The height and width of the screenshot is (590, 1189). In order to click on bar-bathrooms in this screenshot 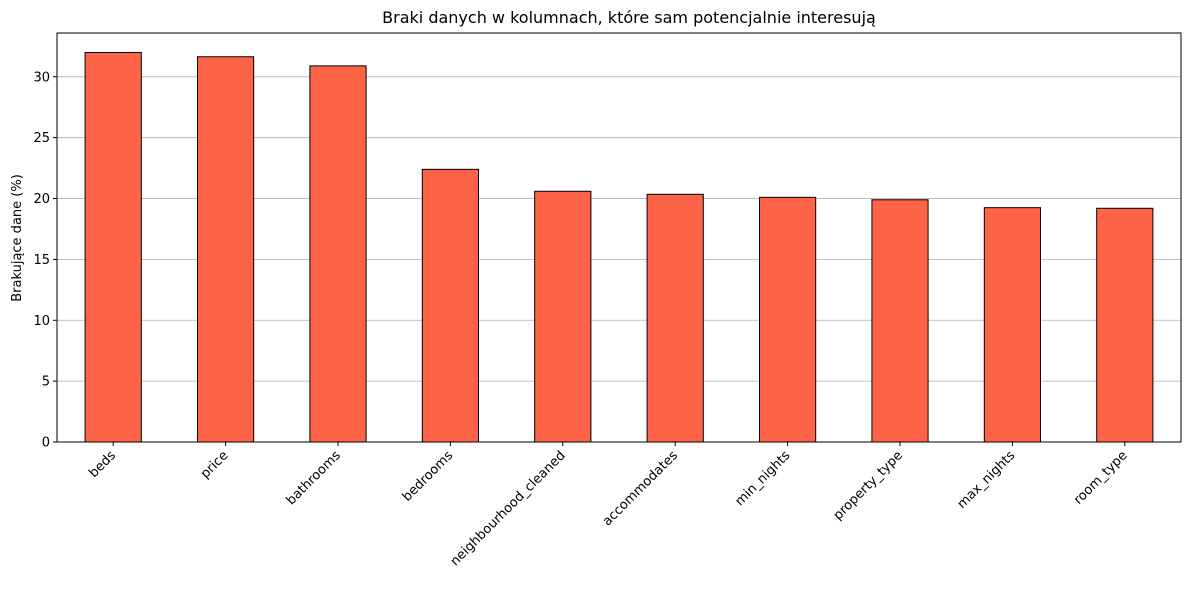, I will do `click(338, 254)`.